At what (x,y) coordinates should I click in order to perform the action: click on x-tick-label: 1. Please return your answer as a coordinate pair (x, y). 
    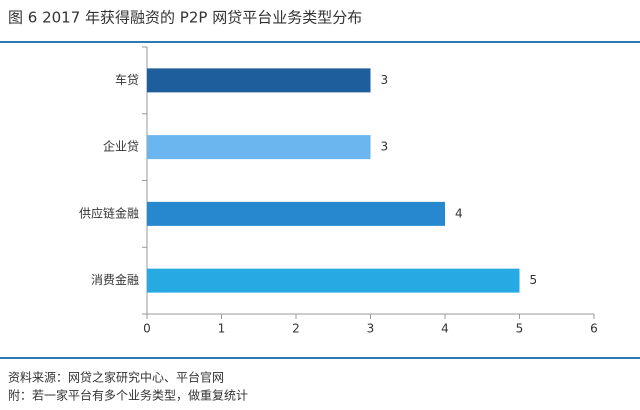
    Looking at the image, I should click on (222, 329).